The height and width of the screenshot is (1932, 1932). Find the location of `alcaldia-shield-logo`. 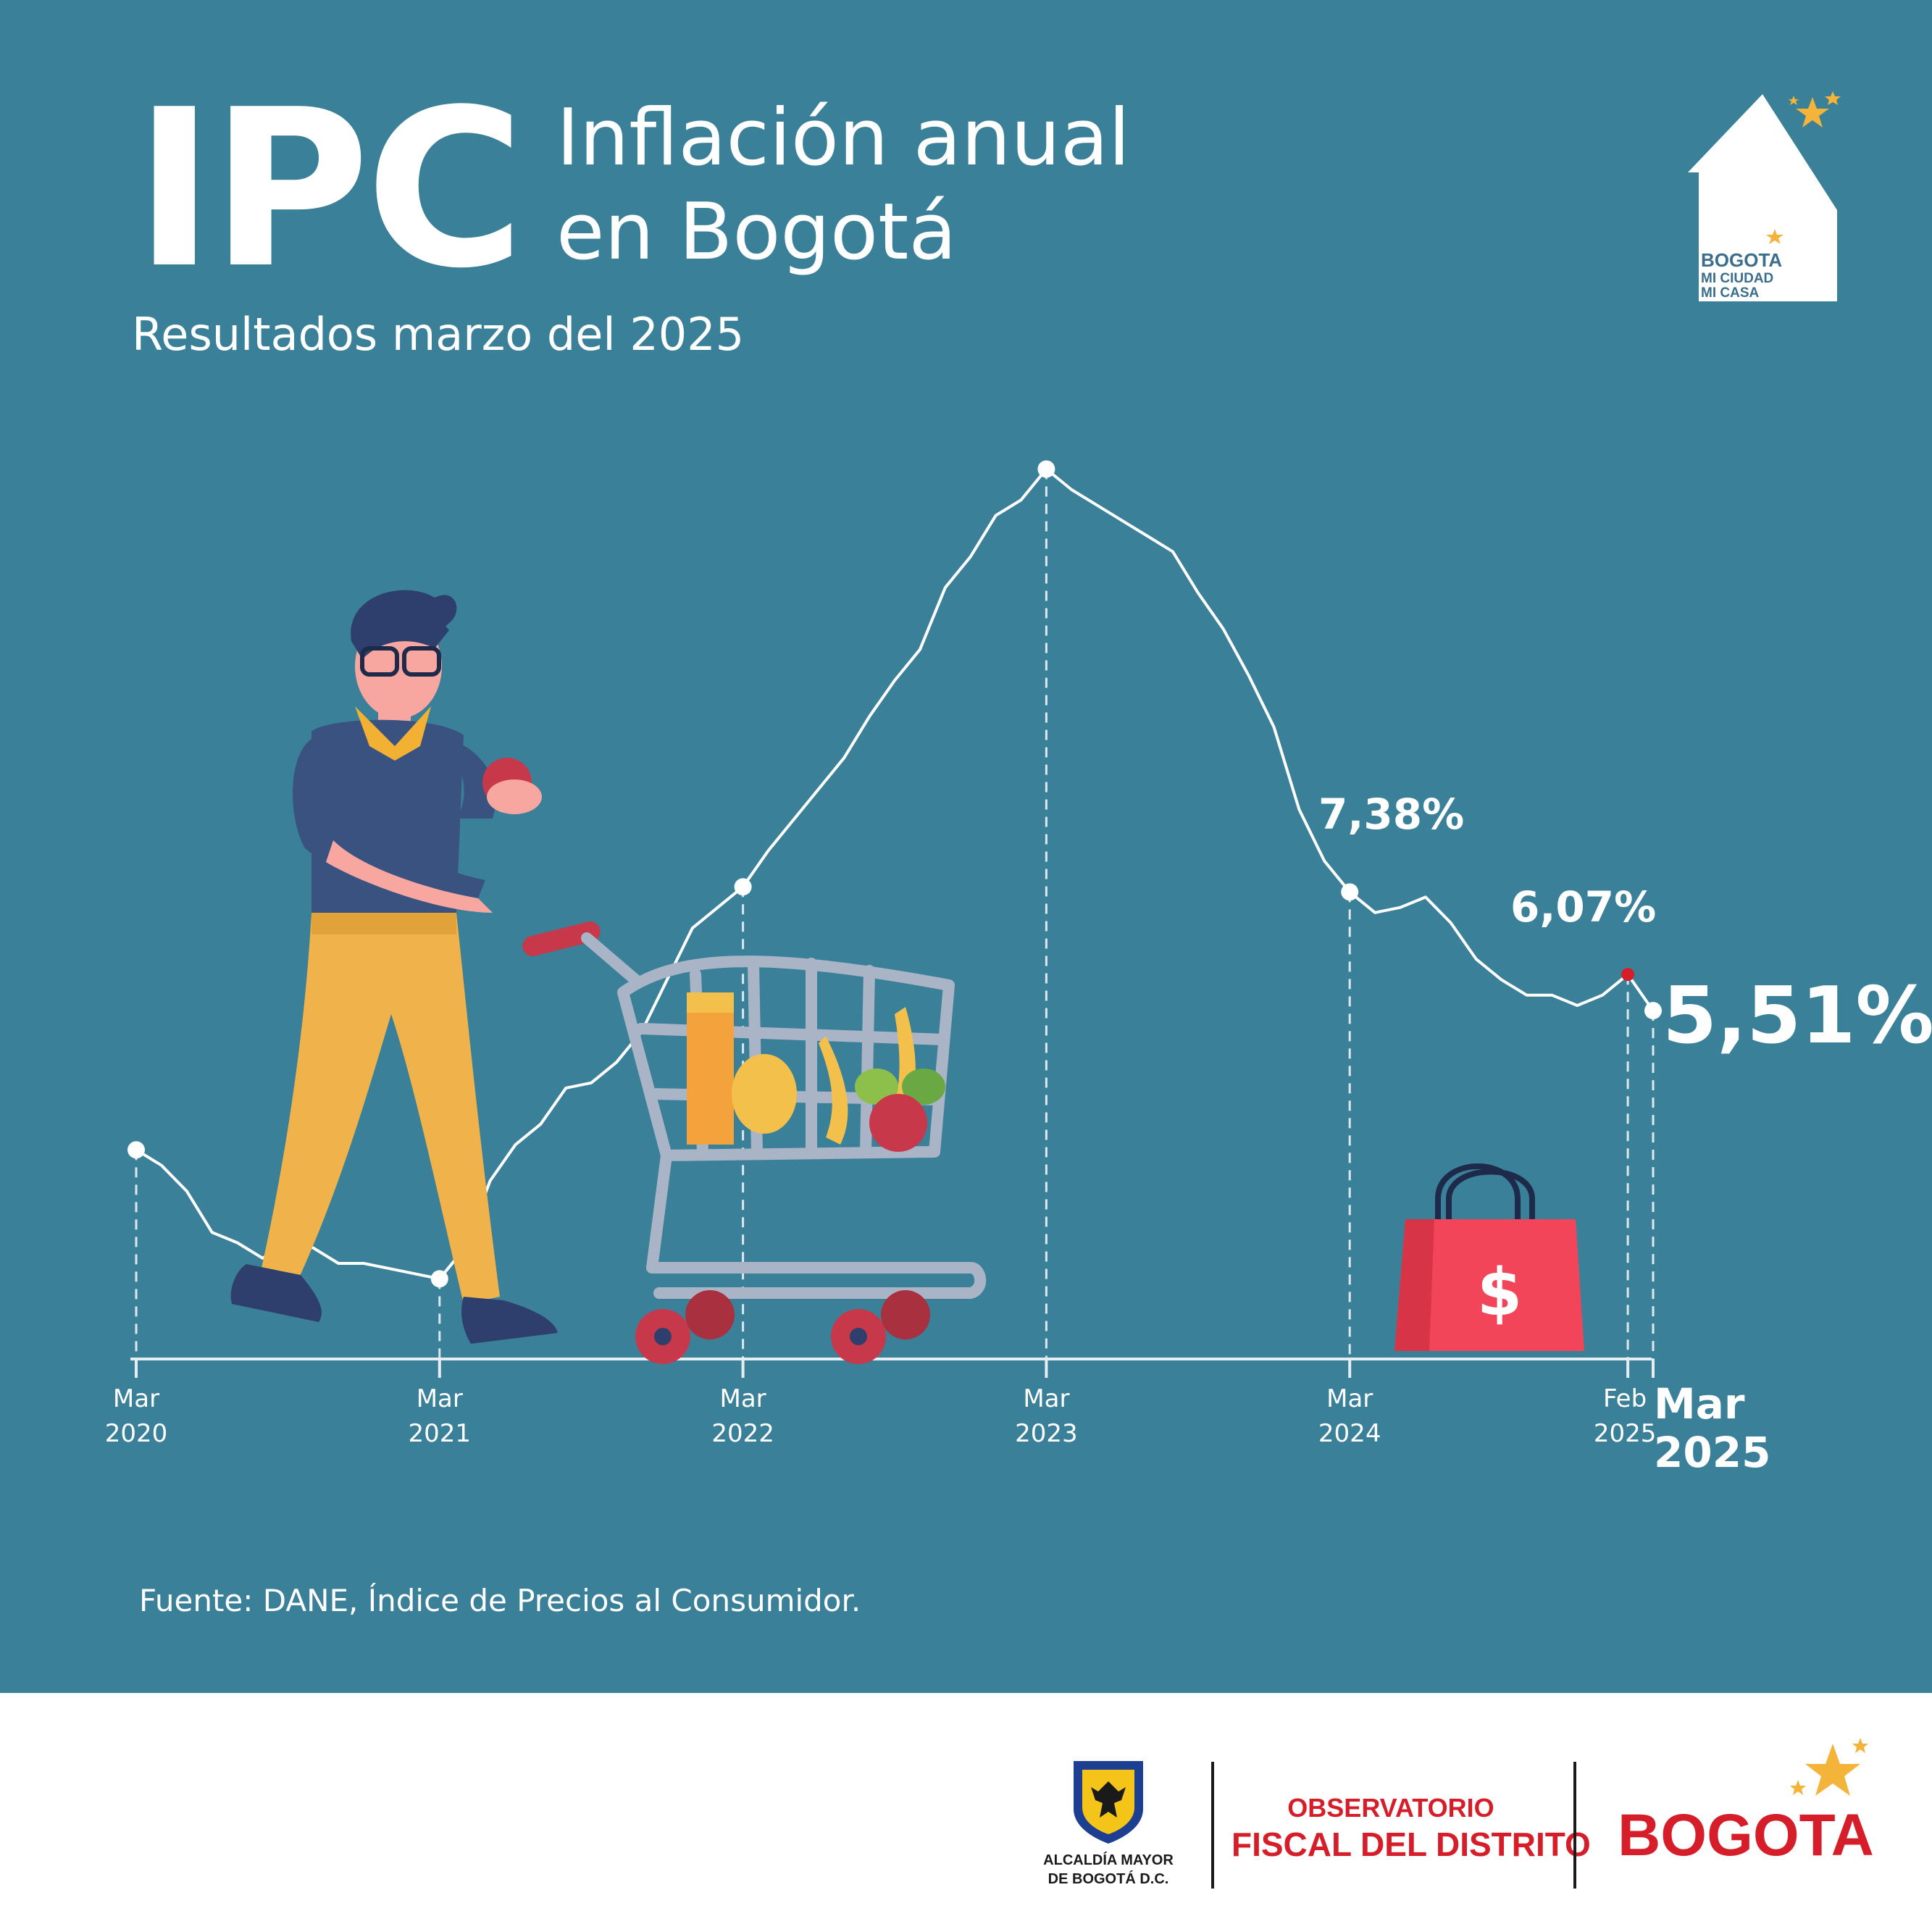

alcaldia-shield-logo is located at coordinates (1108, 1802).